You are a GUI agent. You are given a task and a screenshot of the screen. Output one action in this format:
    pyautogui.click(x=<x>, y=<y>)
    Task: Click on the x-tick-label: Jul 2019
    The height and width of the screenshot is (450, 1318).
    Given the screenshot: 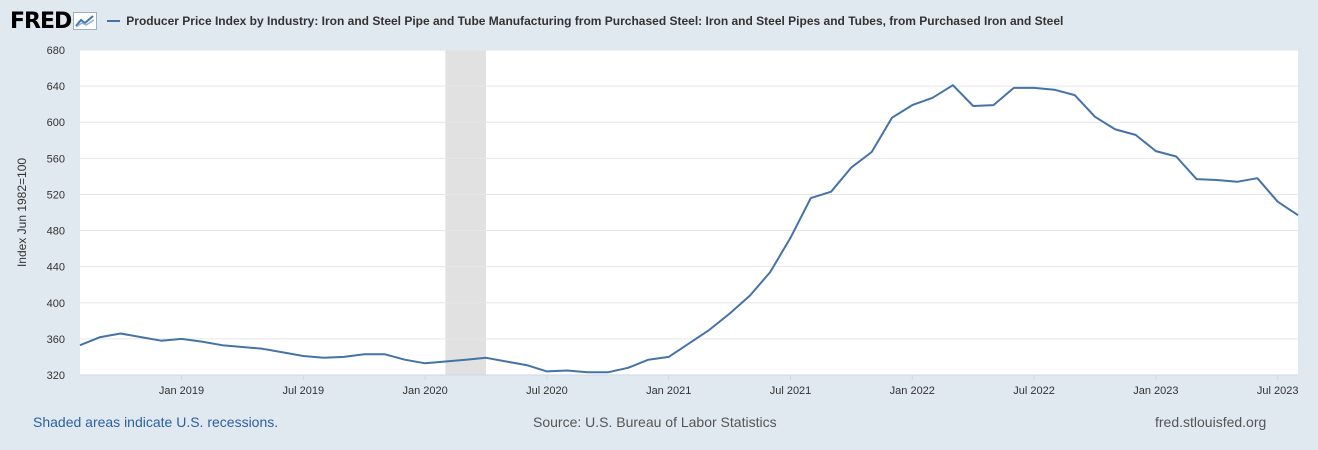 What is the action you would take?
    pyautogui.click(x=304, y=391)
    